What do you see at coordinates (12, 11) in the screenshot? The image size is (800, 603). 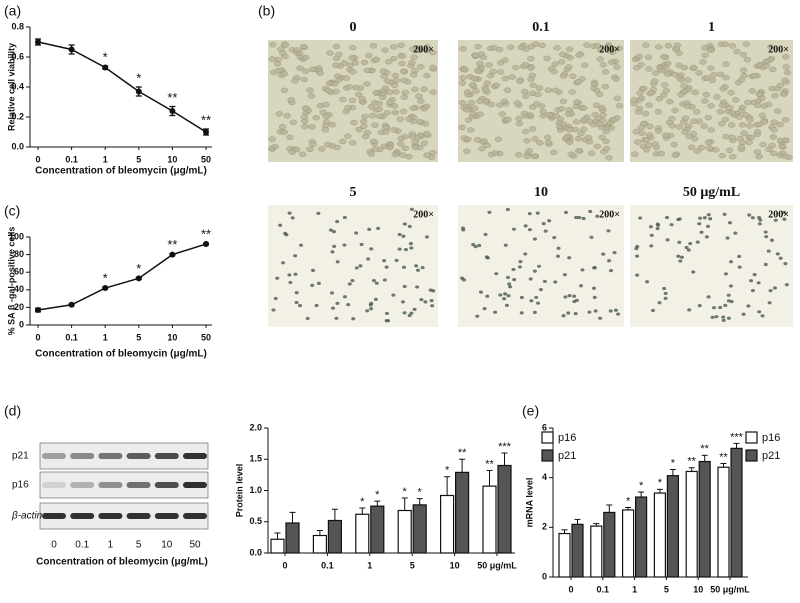 I see `panel-label: (a)` at bounding box center [12, 11].